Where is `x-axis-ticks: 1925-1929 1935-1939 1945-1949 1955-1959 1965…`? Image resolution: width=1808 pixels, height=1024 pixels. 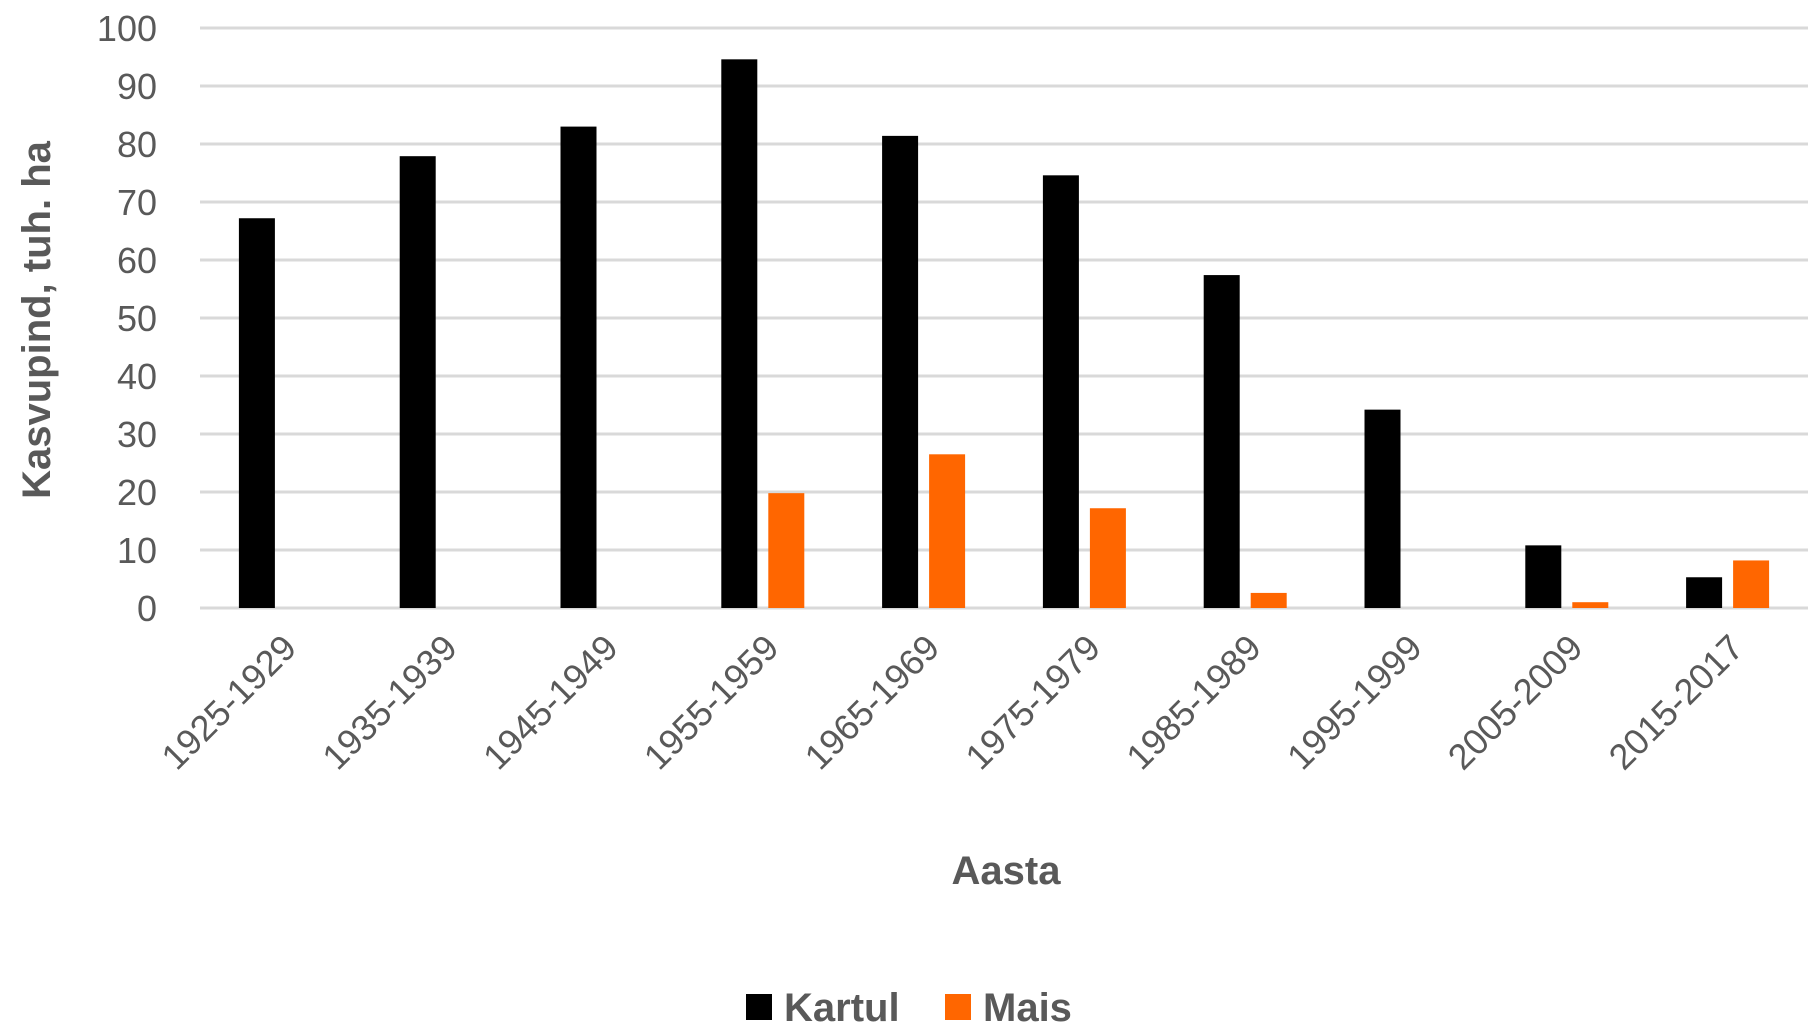
x-axis-ticks: 1925-1929 1935-1939 1945-1949 1955-1959 1965… is located at coordinates (952, 702).